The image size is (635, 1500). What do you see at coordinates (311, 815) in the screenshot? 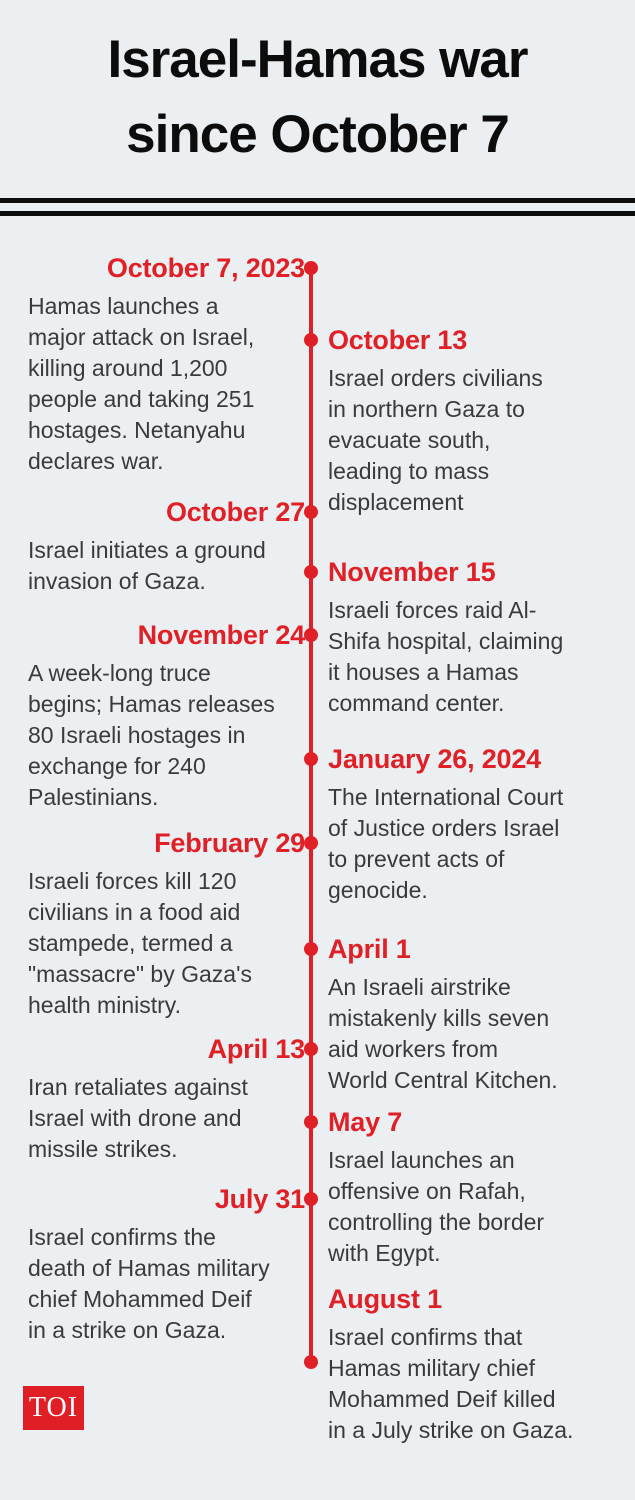
I see `timeline-line` at bounding box center [311, 815].